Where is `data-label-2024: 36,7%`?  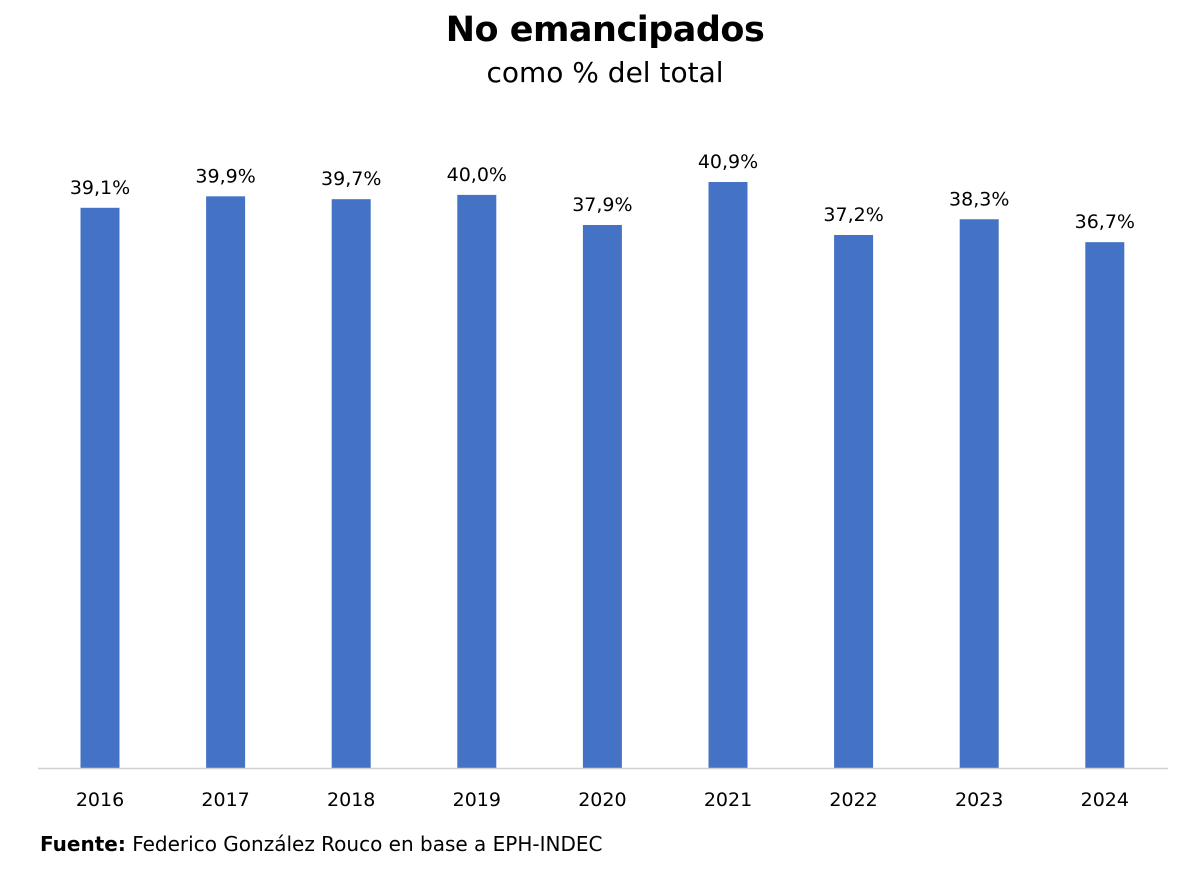
data-label-2024: 36,7% is located at coordinates (1105, 222).